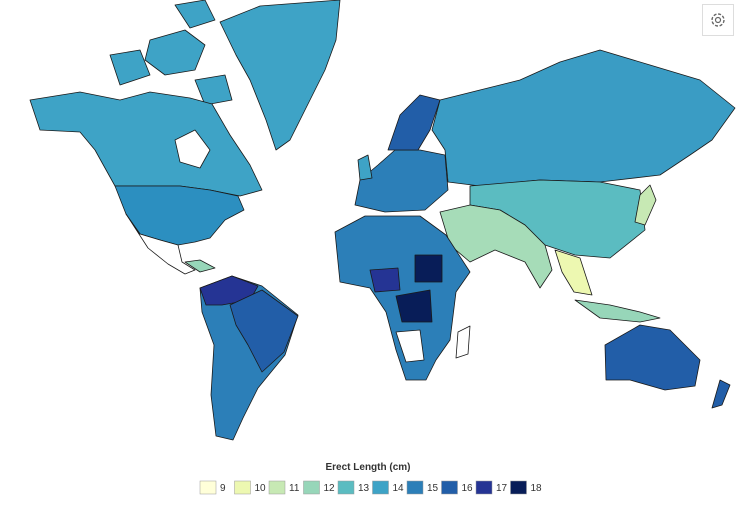 This screenshot has width=740, height=512. I want to click on legend-label: 12, so click(330, 488).